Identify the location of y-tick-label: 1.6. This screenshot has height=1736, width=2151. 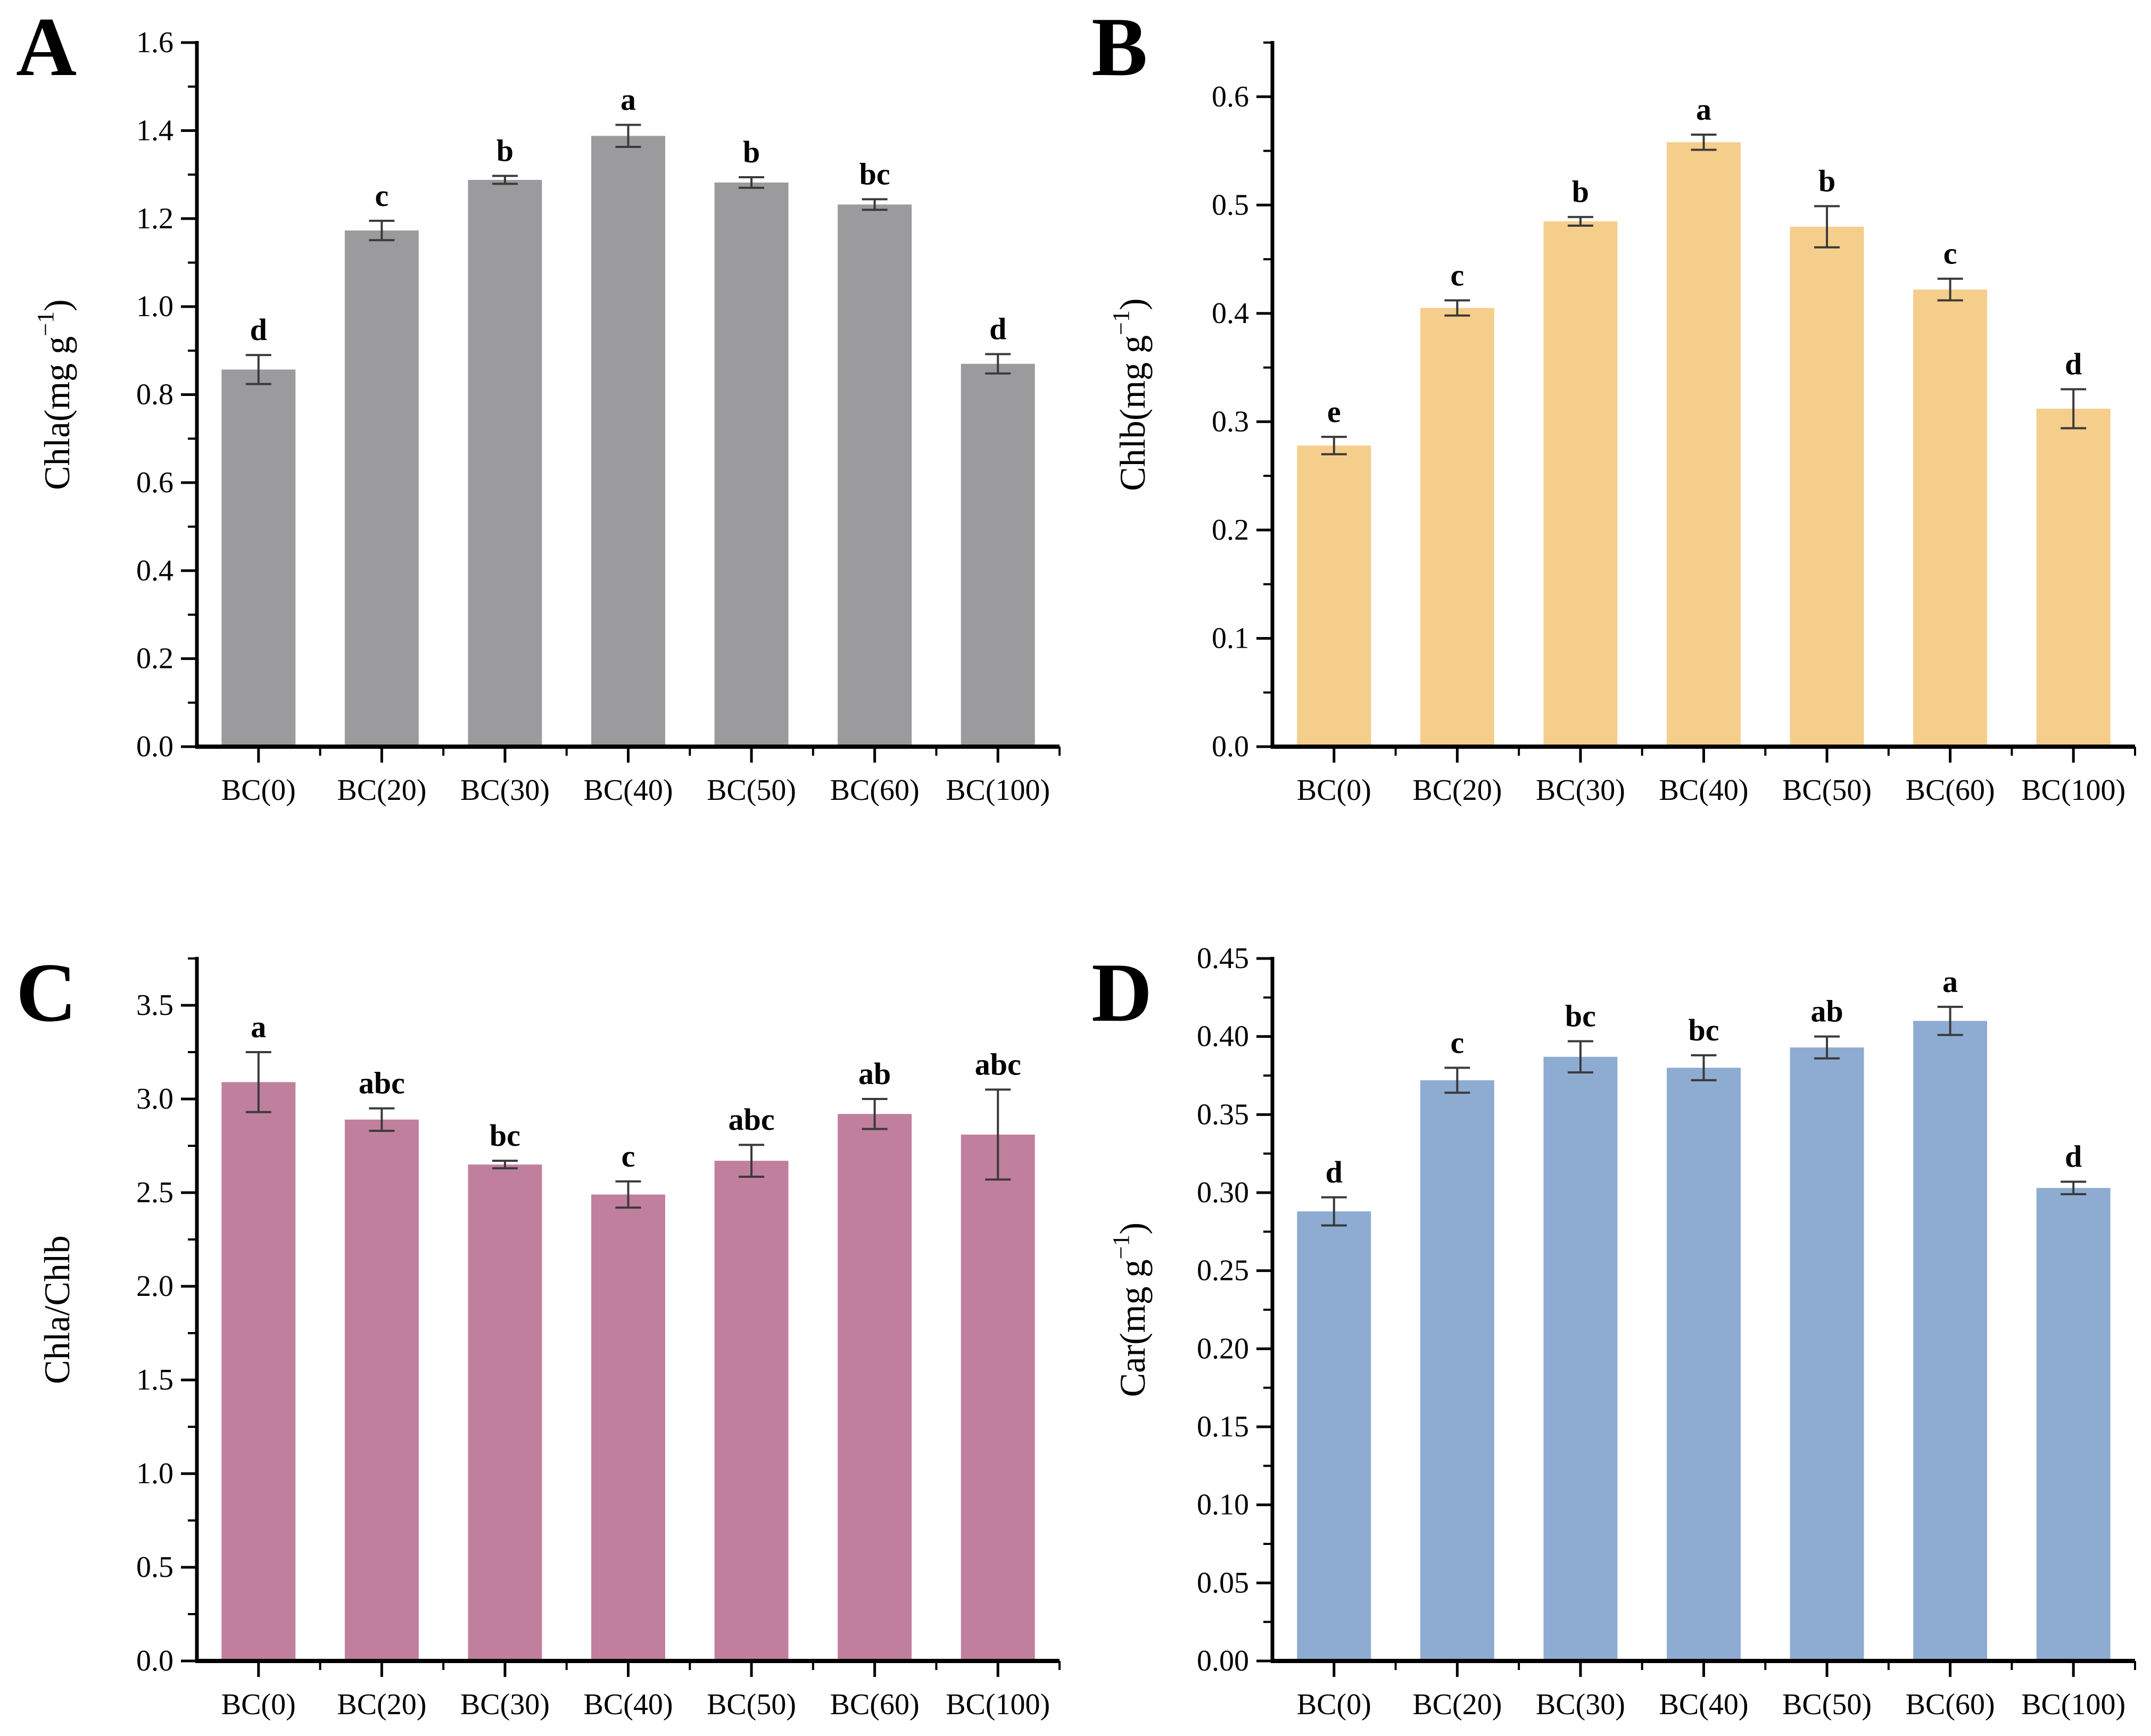
(154, 42).